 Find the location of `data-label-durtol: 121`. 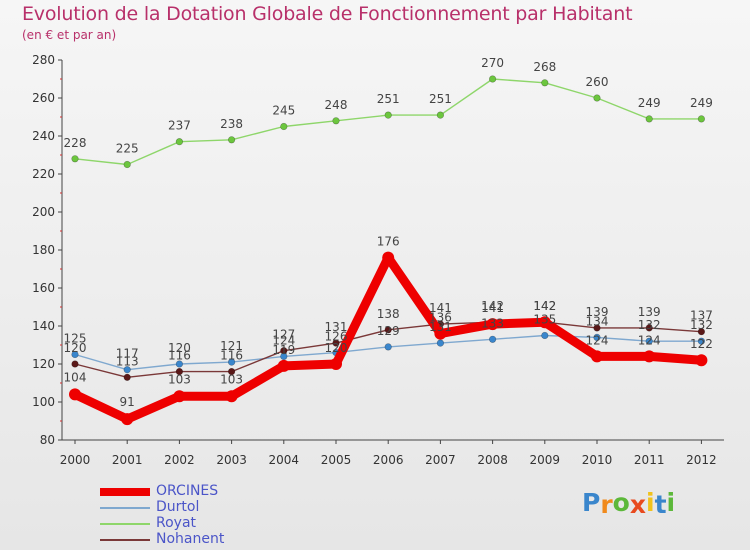

data-label-durtol: 121 is located at coordinates (231, 346).